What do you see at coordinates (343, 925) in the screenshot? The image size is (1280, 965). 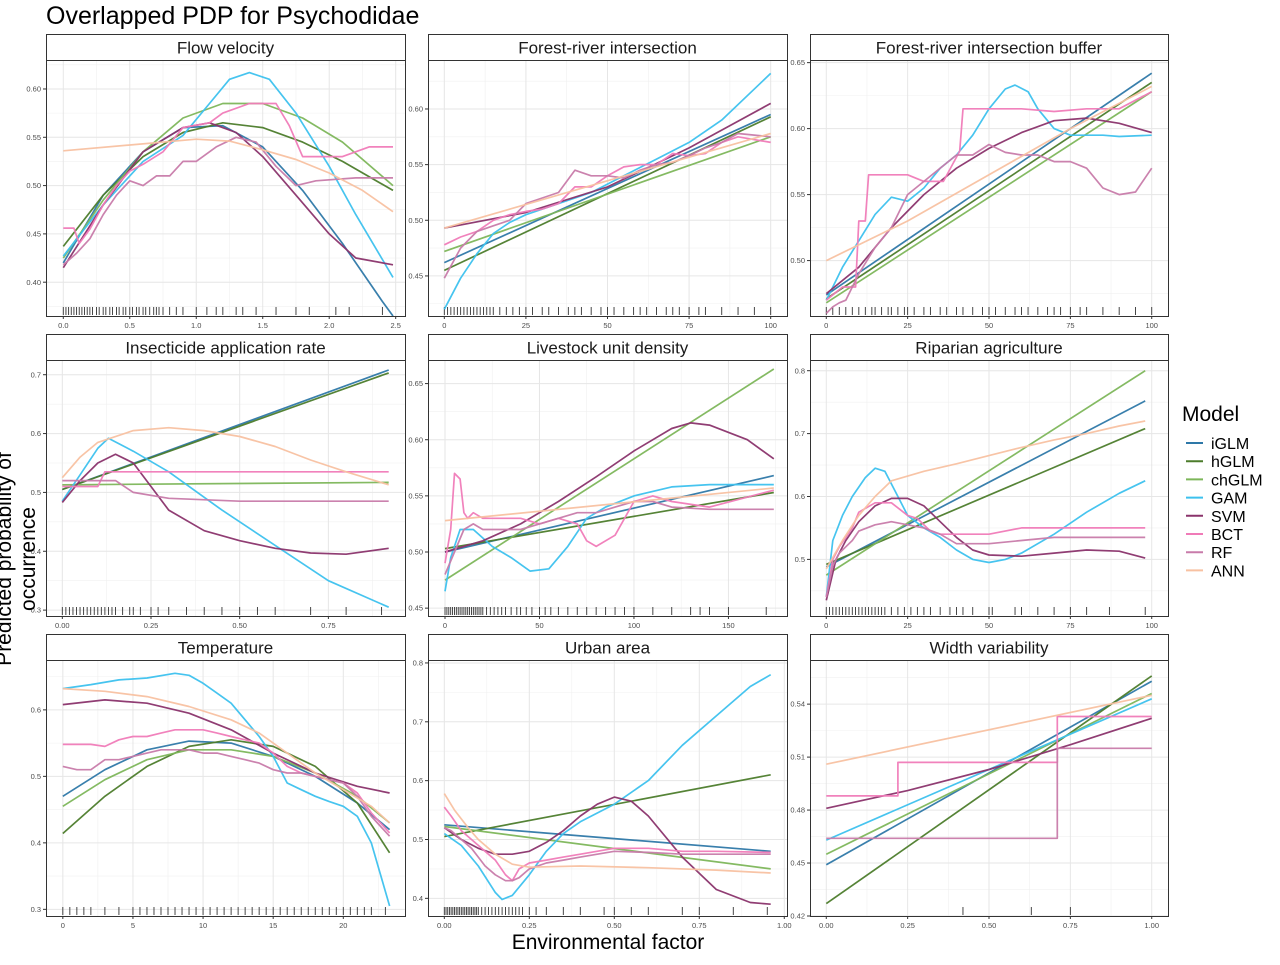 I see `x-tick-label: 20` at bounding box center [343, 925].